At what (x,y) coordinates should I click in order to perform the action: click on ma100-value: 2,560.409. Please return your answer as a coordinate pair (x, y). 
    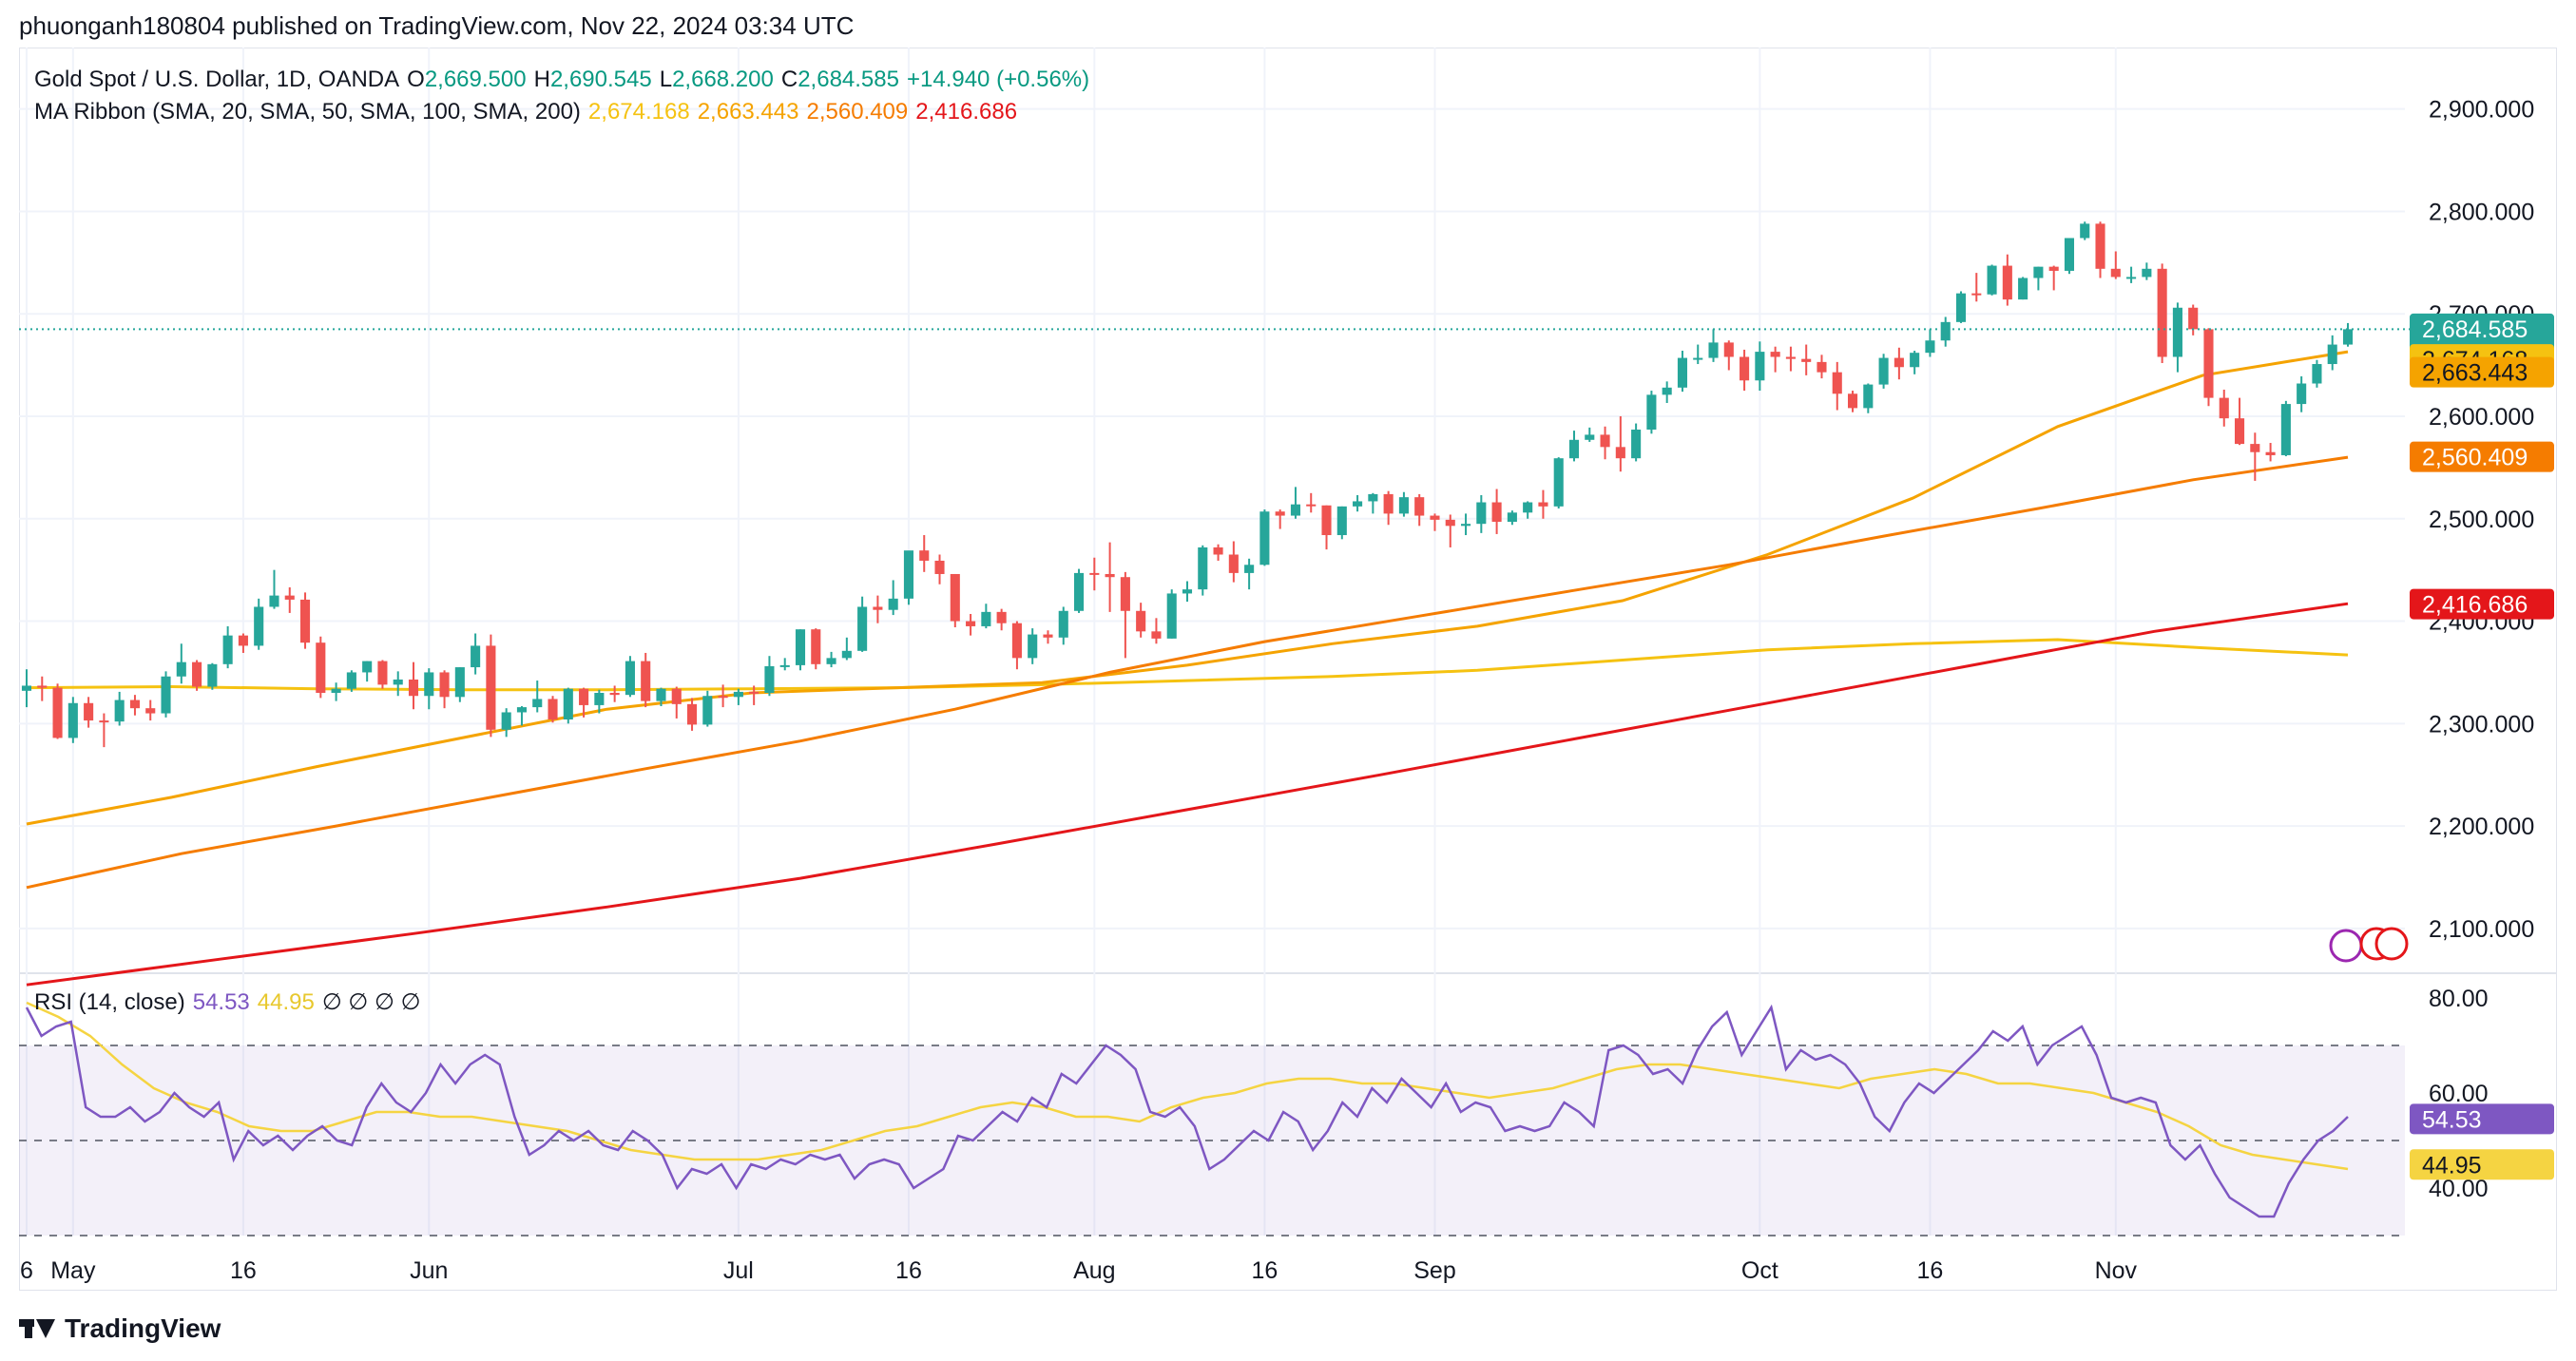
    Looking at the image, I should click on (857, 112).